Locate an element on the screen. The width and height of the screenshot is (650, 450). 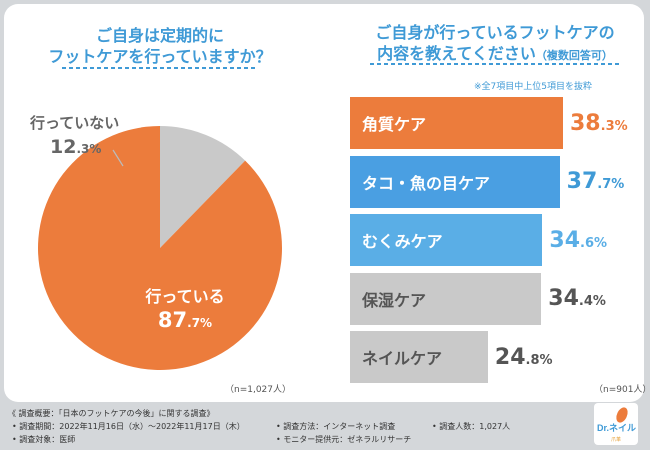
pie-value-doing: 87.7% is located at coordinates (185, 320).